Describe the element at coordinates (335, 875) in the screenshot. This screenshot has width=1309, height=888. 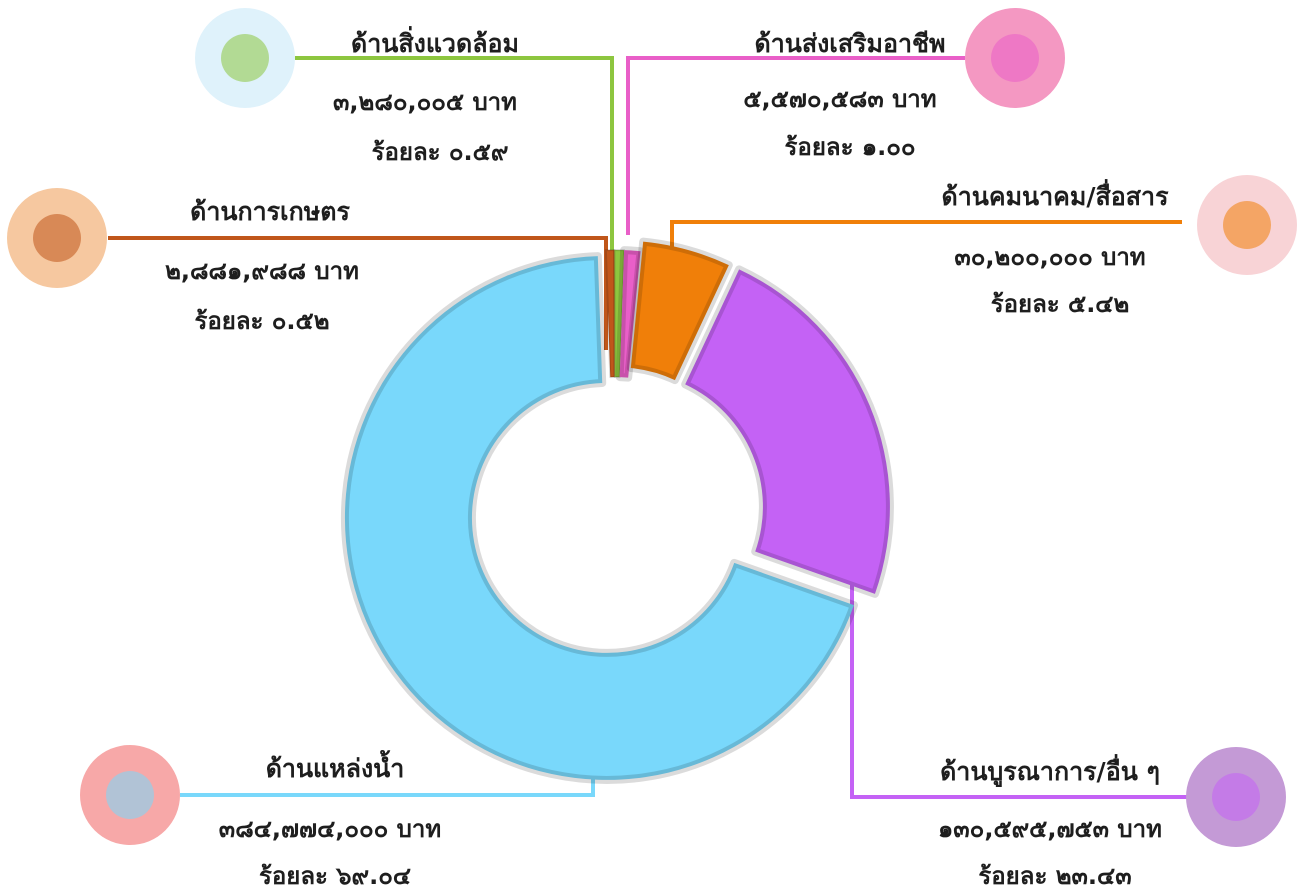
I see `percent-label: ร้อยละ ๖๙.๐๔` at that location.